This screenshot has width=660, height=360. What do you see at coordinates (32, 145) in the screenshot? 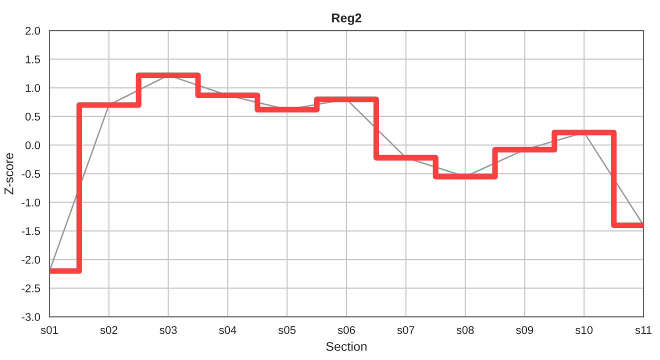
I see `y-tick-label: 0.0` at bounding box center [32, 145].